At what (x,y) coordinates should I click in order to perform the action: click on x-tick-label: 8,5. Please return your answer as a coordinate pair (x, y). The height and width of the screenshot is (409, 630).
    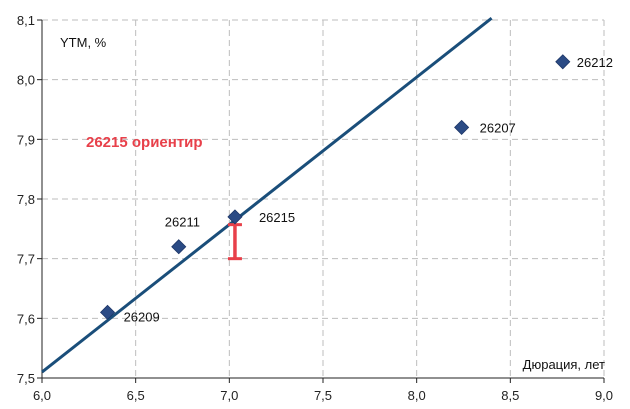
    Looking at the image, I should click on (510, 395).